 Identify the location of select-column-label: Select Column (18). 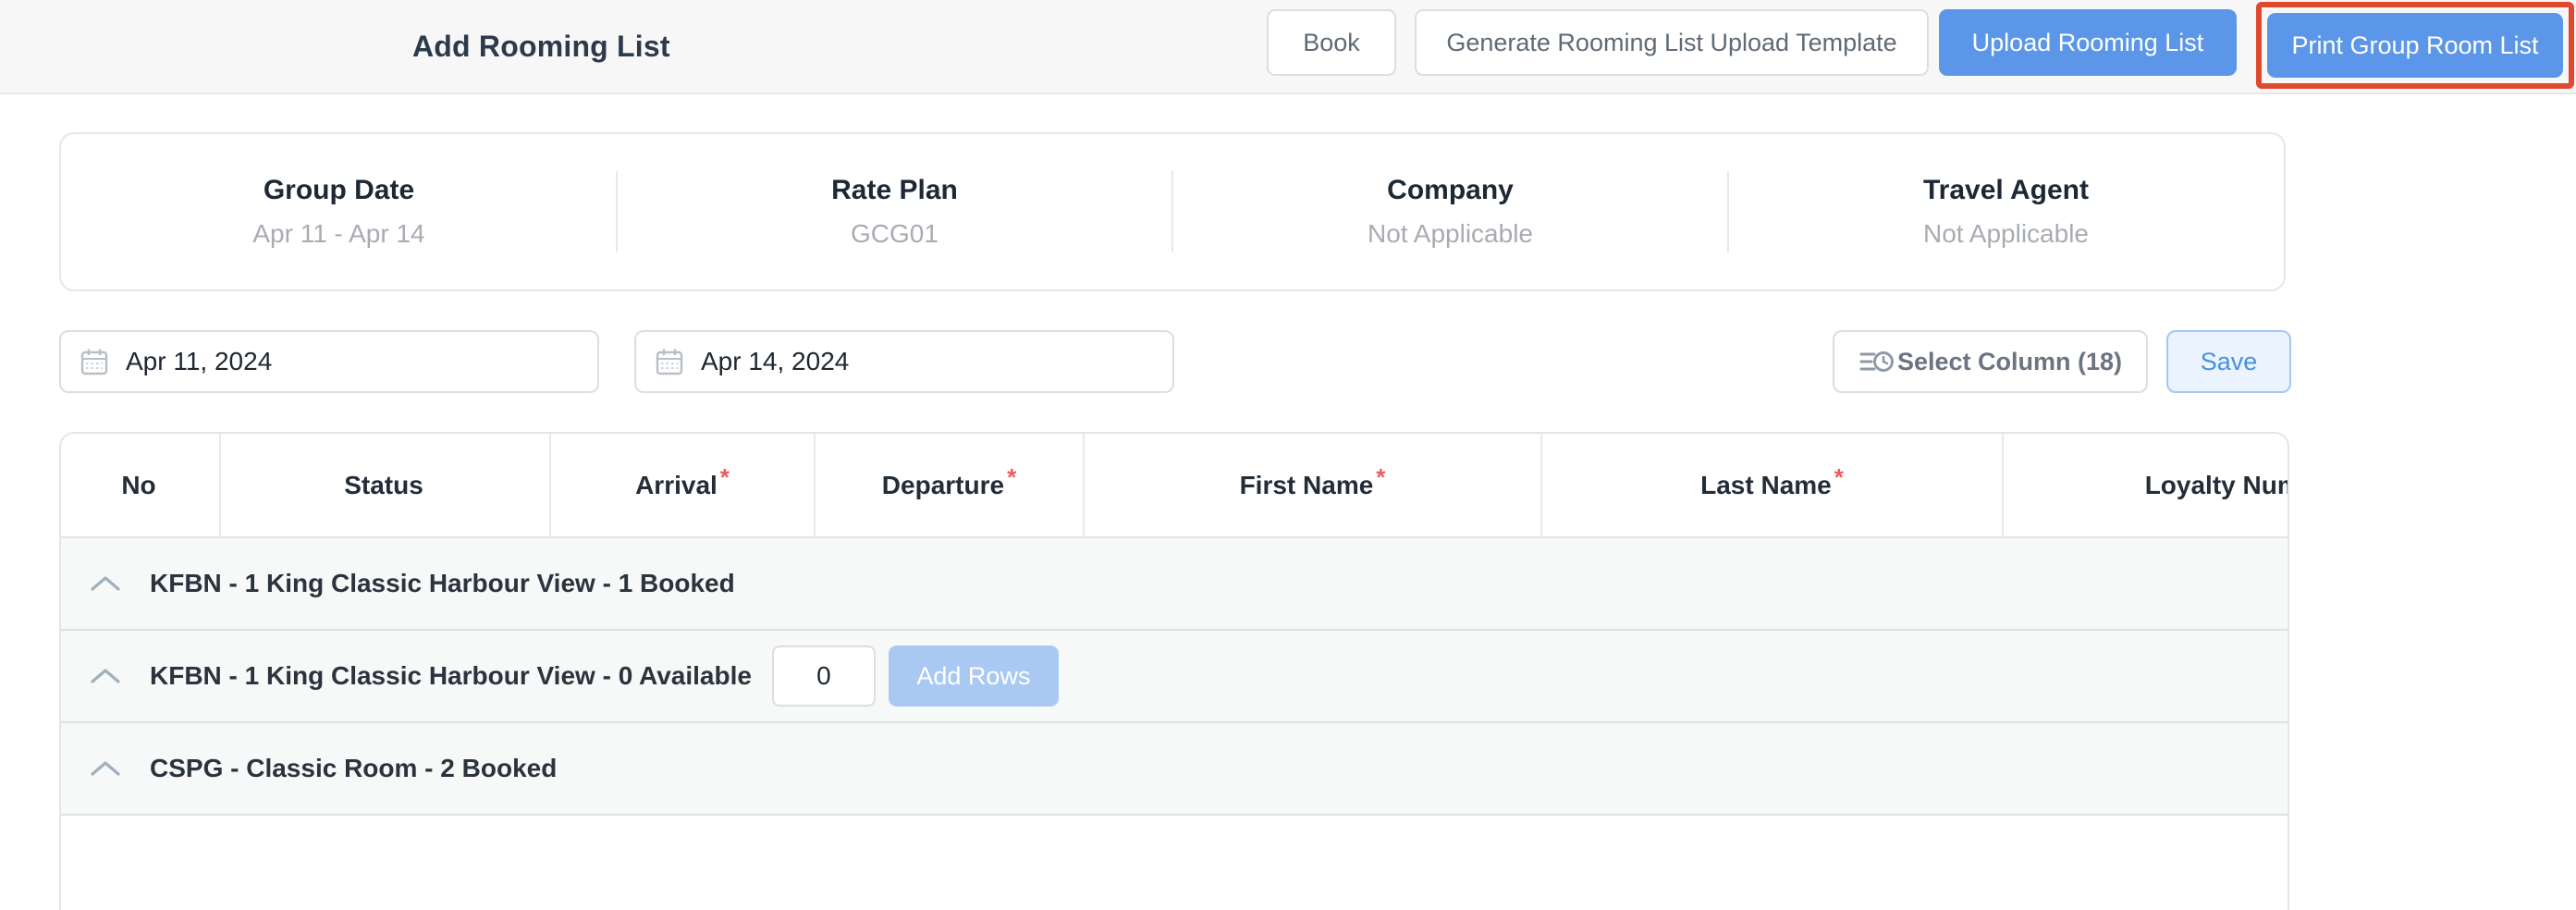
(2010, 361).